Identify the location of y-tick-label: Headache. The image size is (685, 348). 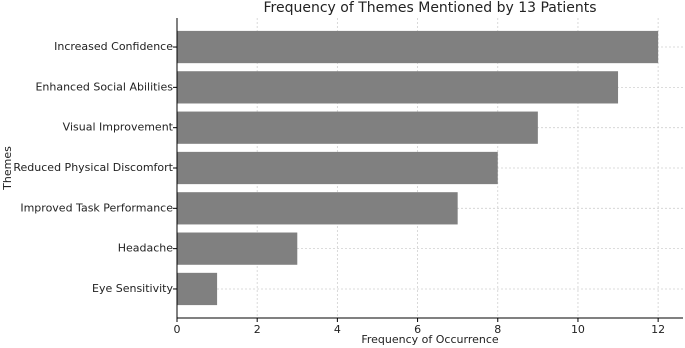
(146, 248).